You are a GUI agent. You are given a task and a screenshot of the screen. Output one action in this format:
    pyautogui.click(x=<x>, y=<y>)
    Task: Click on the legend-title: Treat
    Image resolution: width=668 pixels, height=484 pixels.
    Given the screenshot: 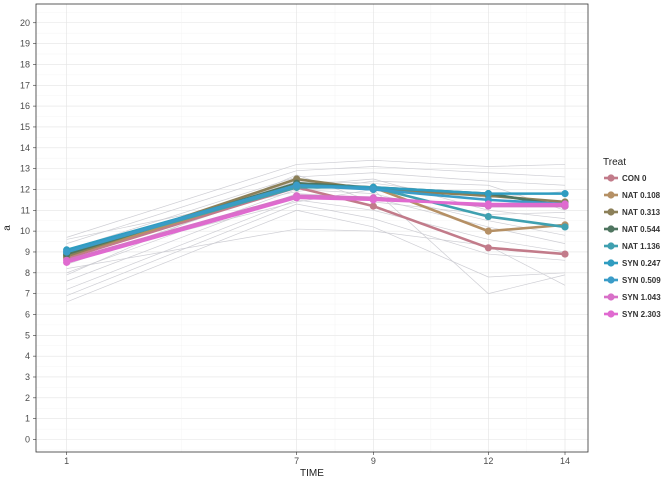 What is the action you would take?
    pyautogui.click(x=614, y=162)
    